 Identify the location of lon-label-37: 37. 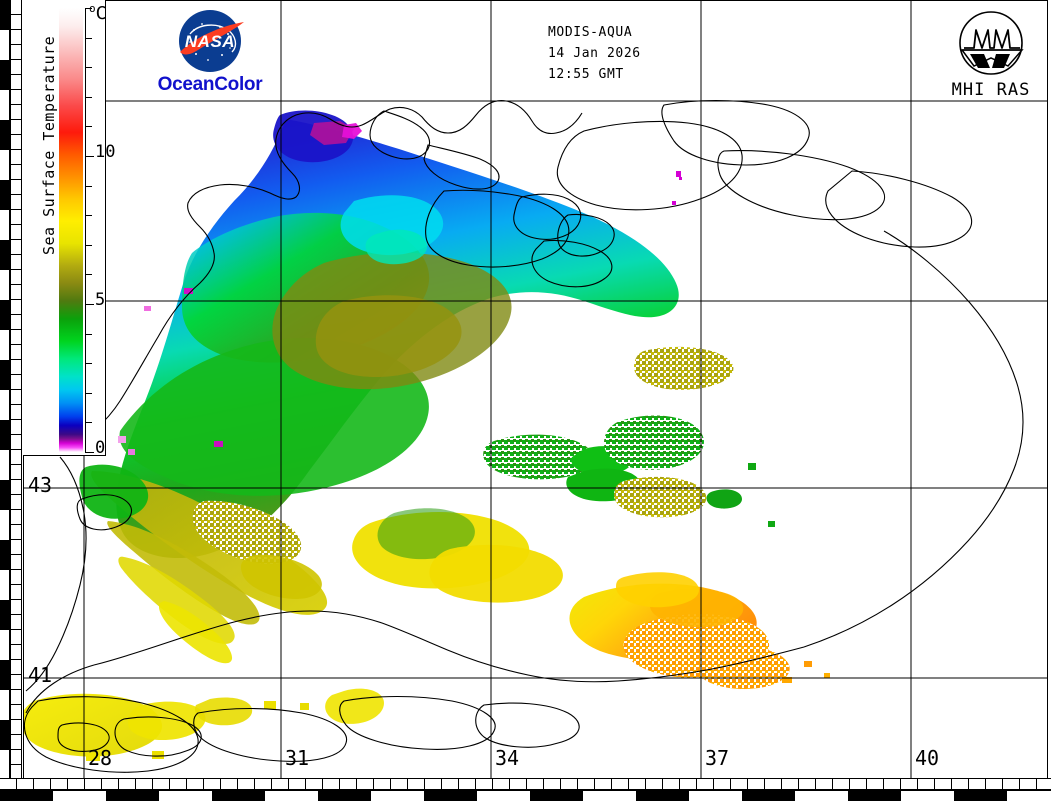
(717, 758).